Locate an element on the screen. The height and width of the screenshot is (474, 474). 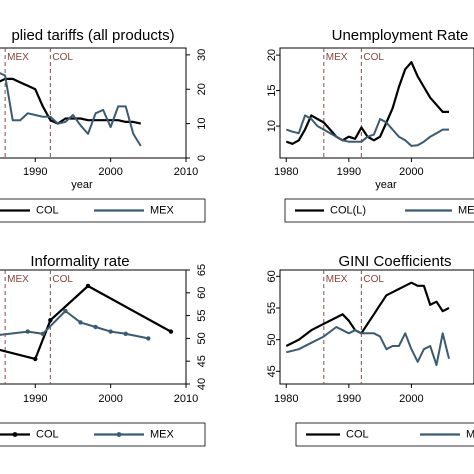
chart-title: GINI Coefficients is located at coordinates (394, 261).